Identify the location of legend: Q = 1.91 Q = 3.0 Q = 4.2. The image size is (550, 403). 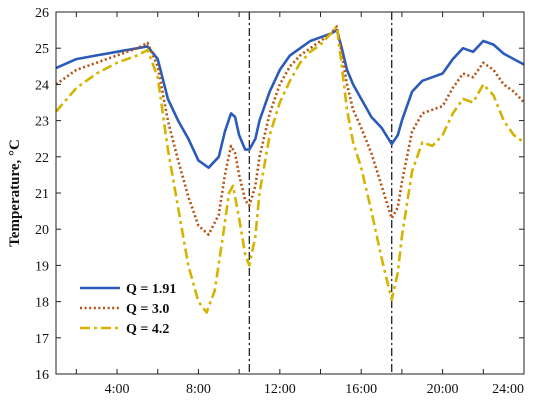
(128, 309).